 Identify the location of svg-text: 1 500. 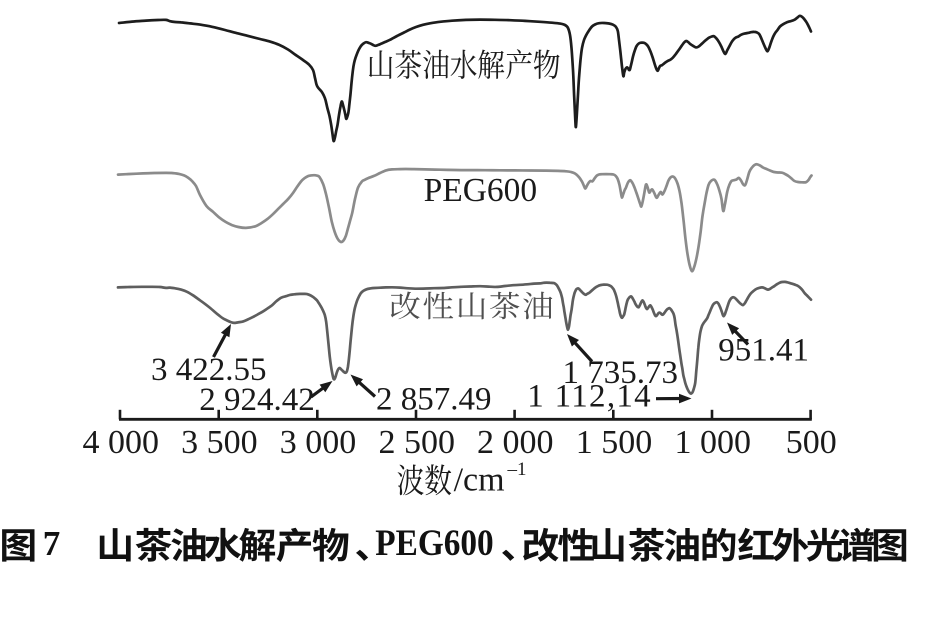
(614, 442).